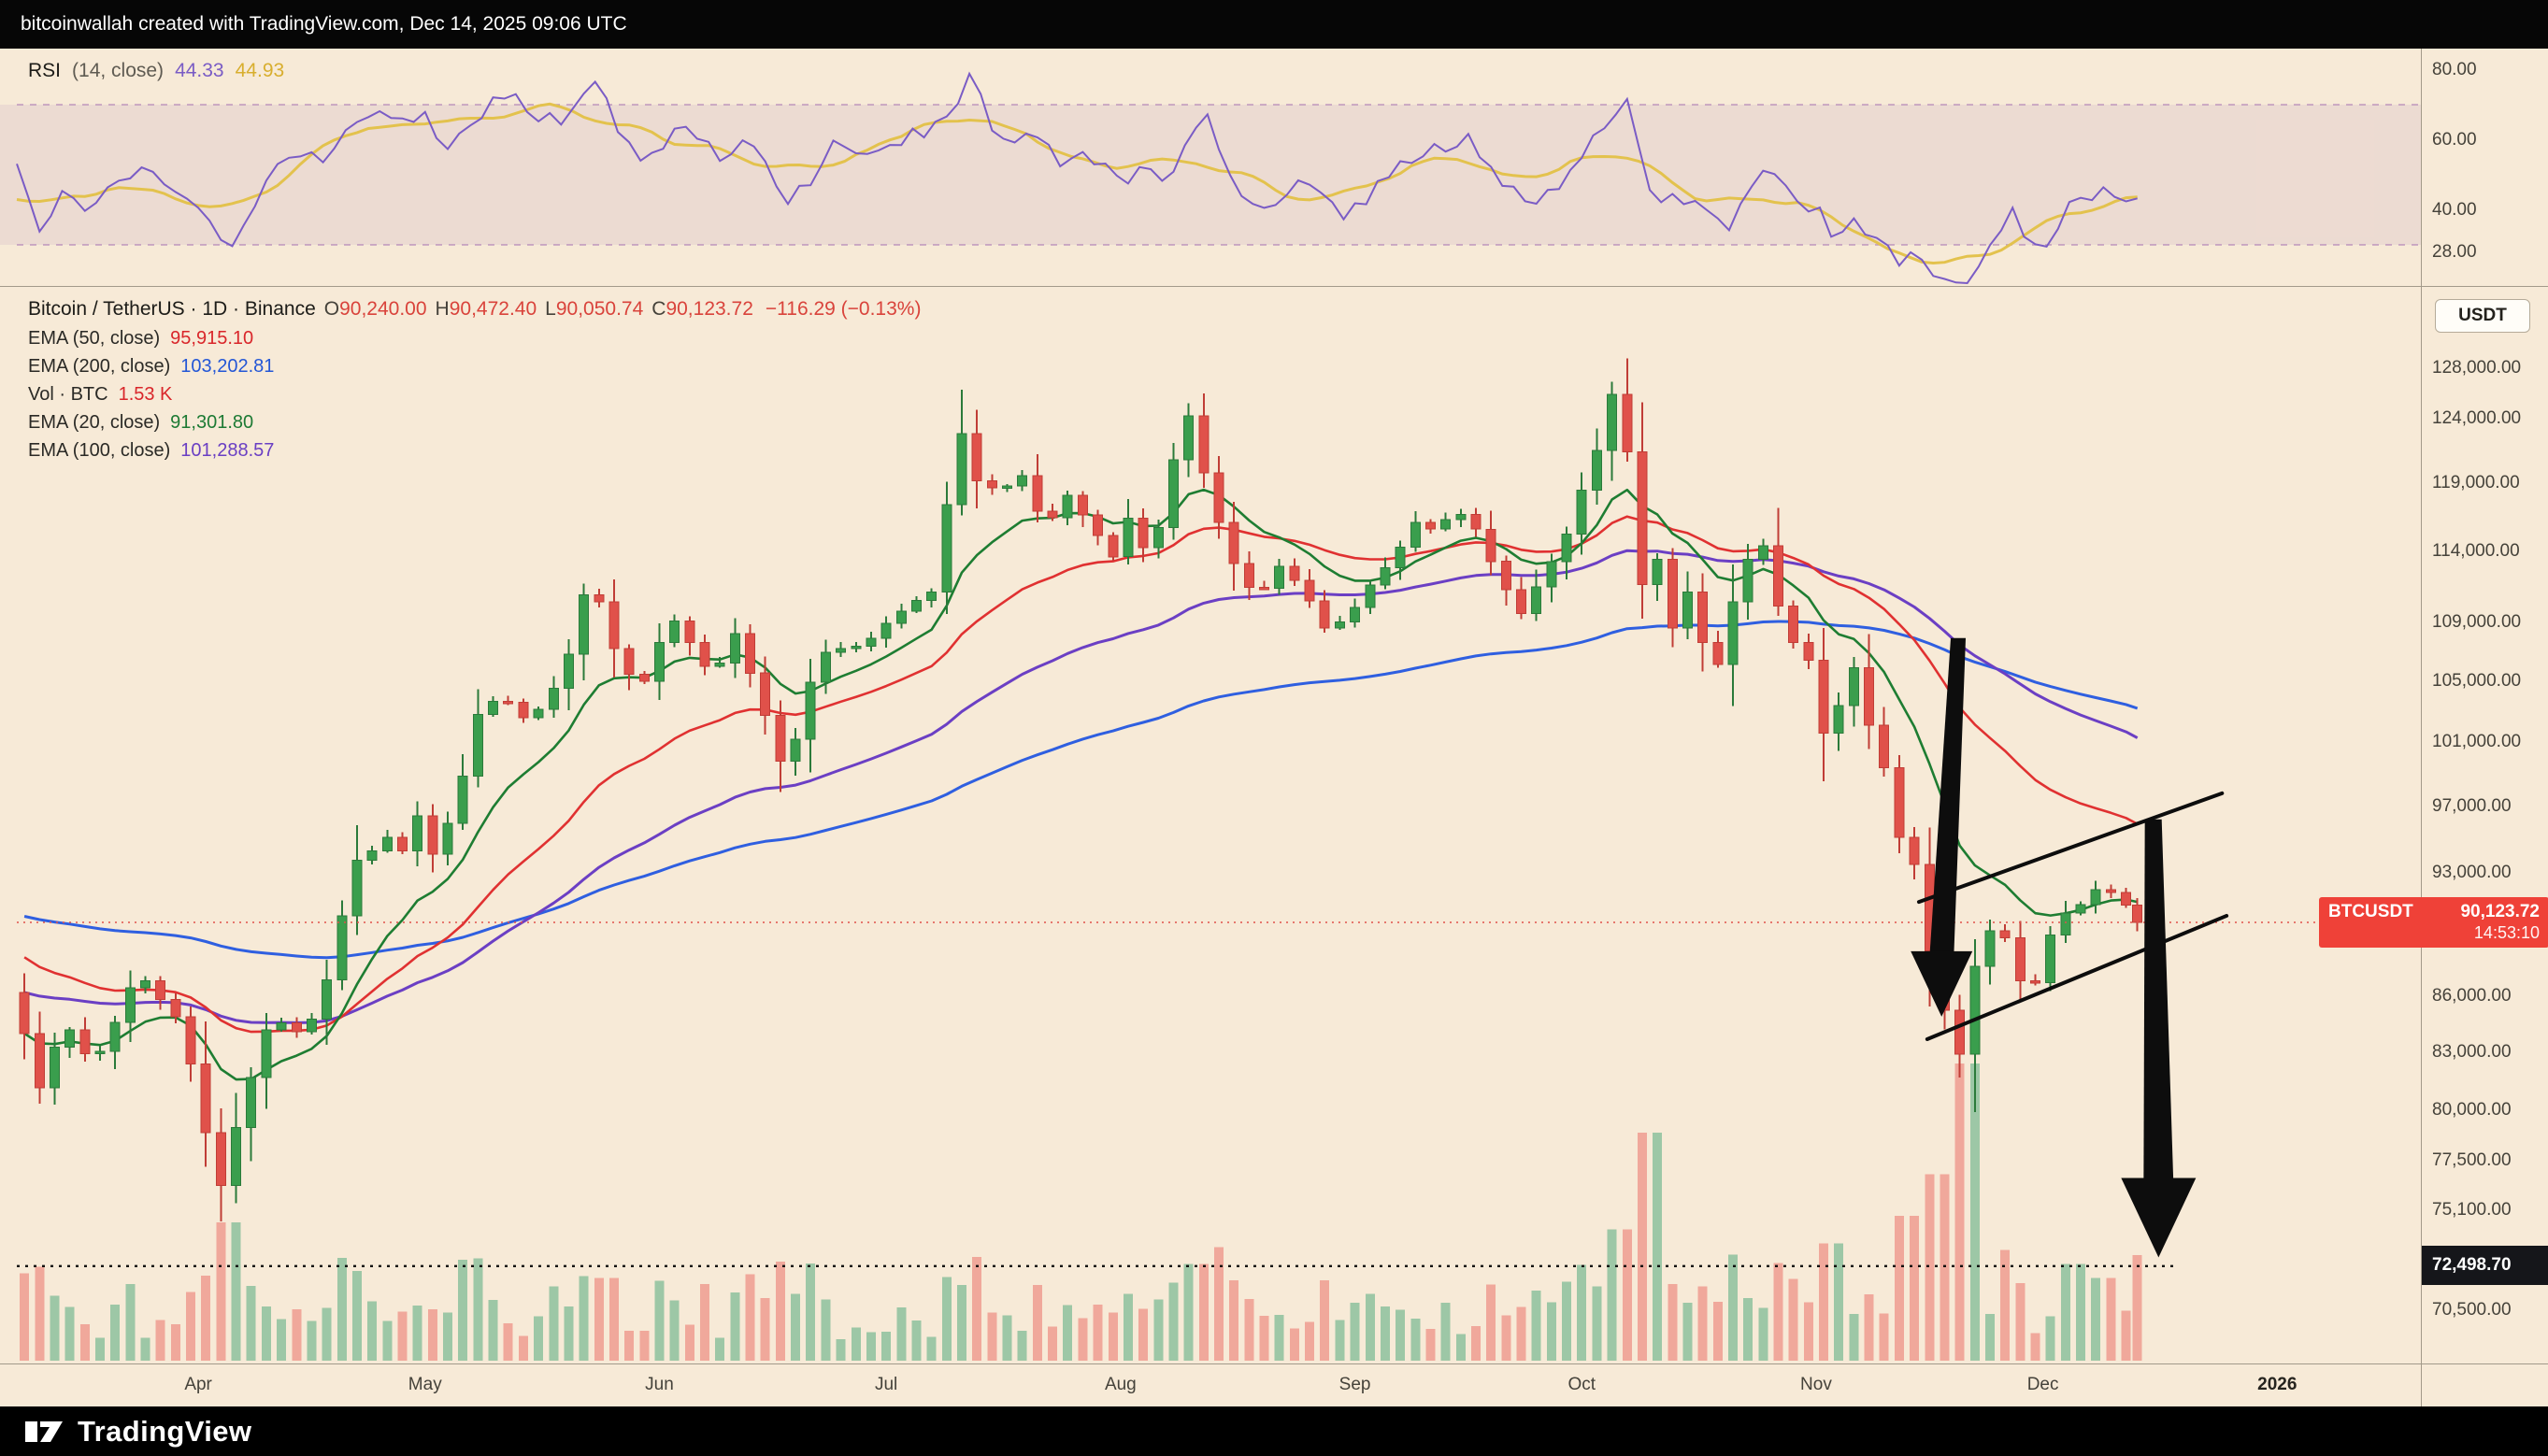 Image resolution: width=2548 pixels, height=1456 pixels. Describe the element at coordinates (45, 70) in the screenshot. I see `rsi-indicator-name: RSI` at that location.